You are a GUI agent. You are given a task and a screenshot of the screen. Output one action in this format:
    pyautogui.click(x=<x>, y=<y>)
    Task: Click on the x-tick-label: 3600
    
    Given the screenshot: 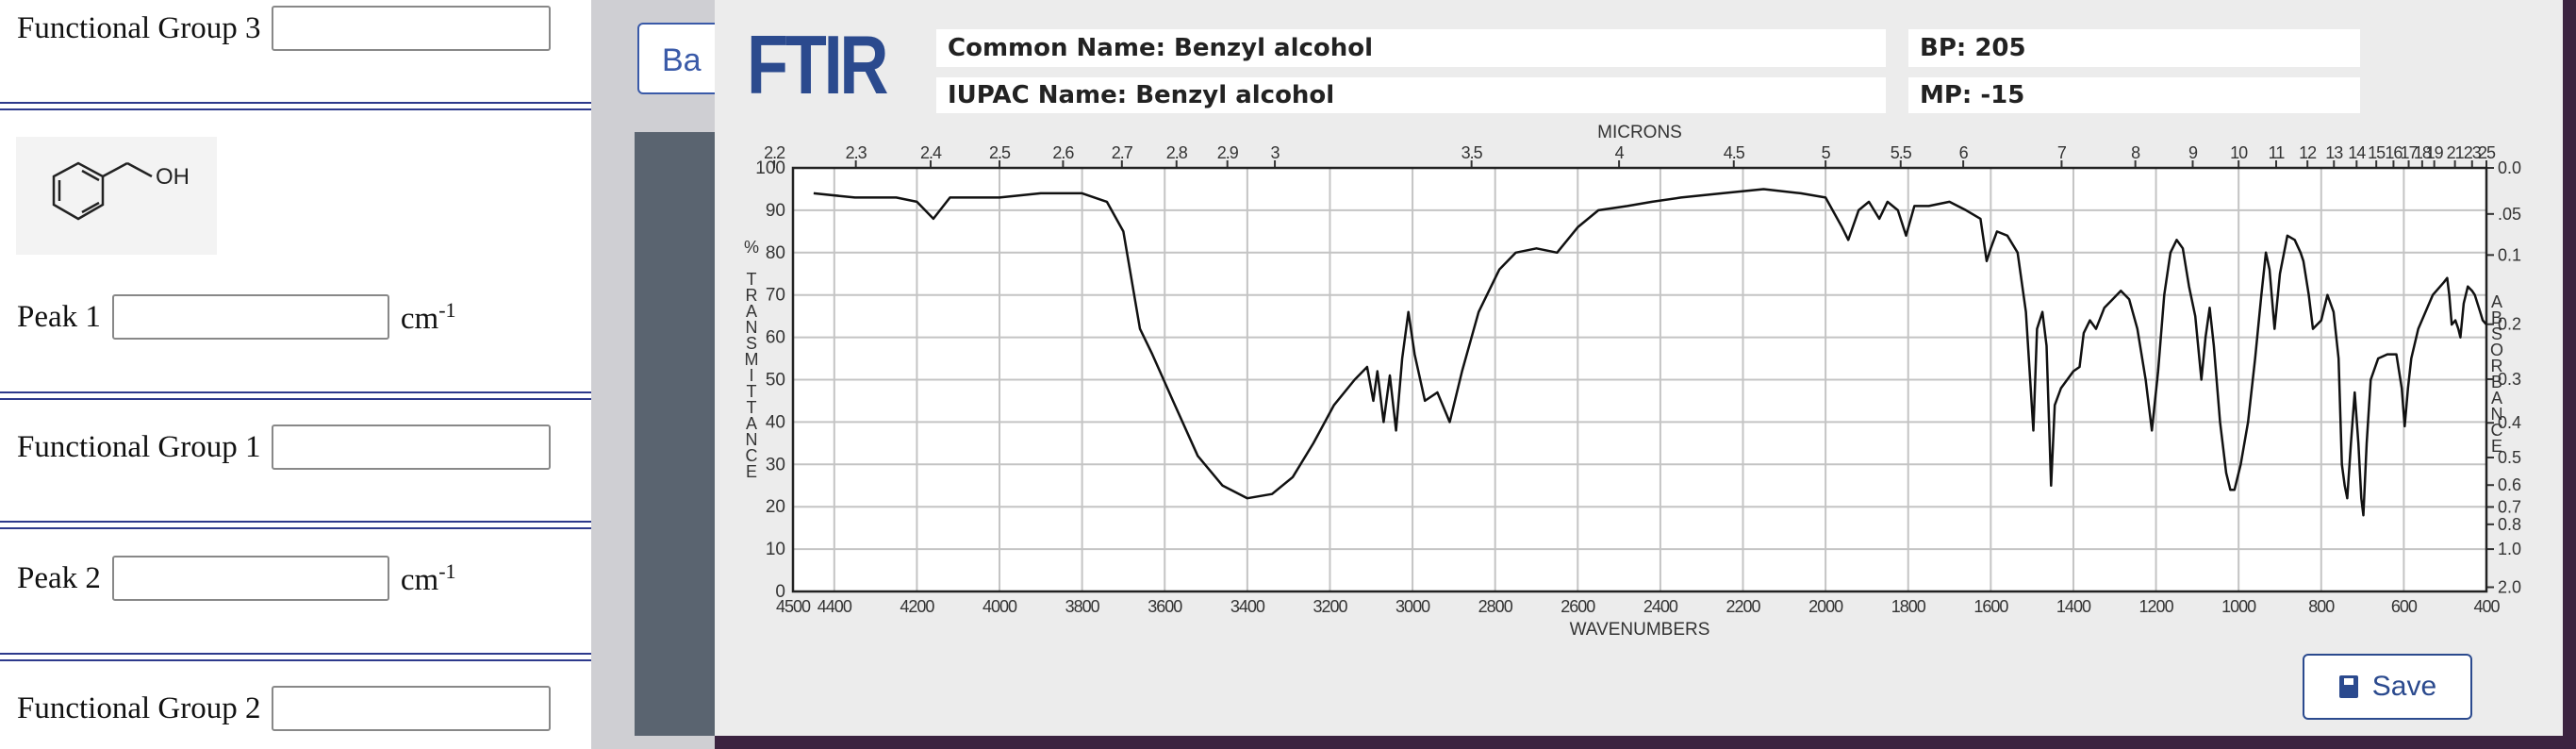 What is the action you would take?
    pyautogui.click(x=1165, y=606)
    